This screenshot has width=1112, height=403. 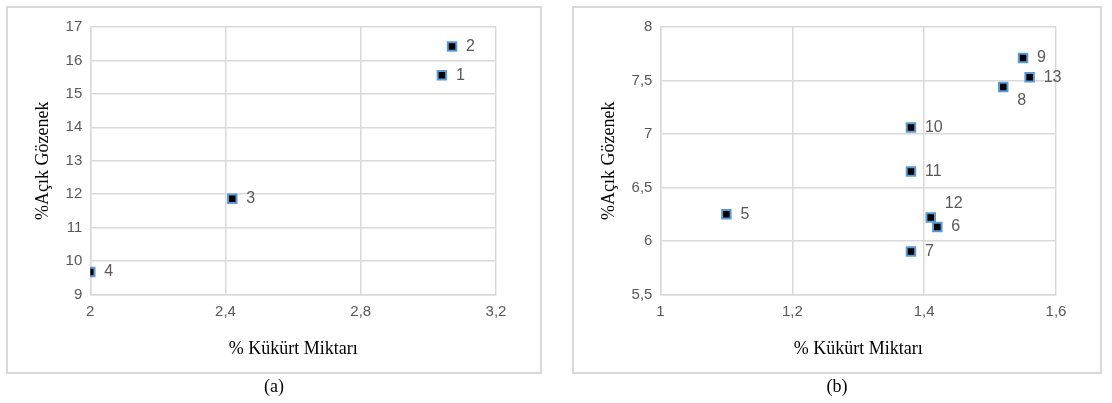 I want to click on y-tick-label: 12, so click(x=74, y=193).